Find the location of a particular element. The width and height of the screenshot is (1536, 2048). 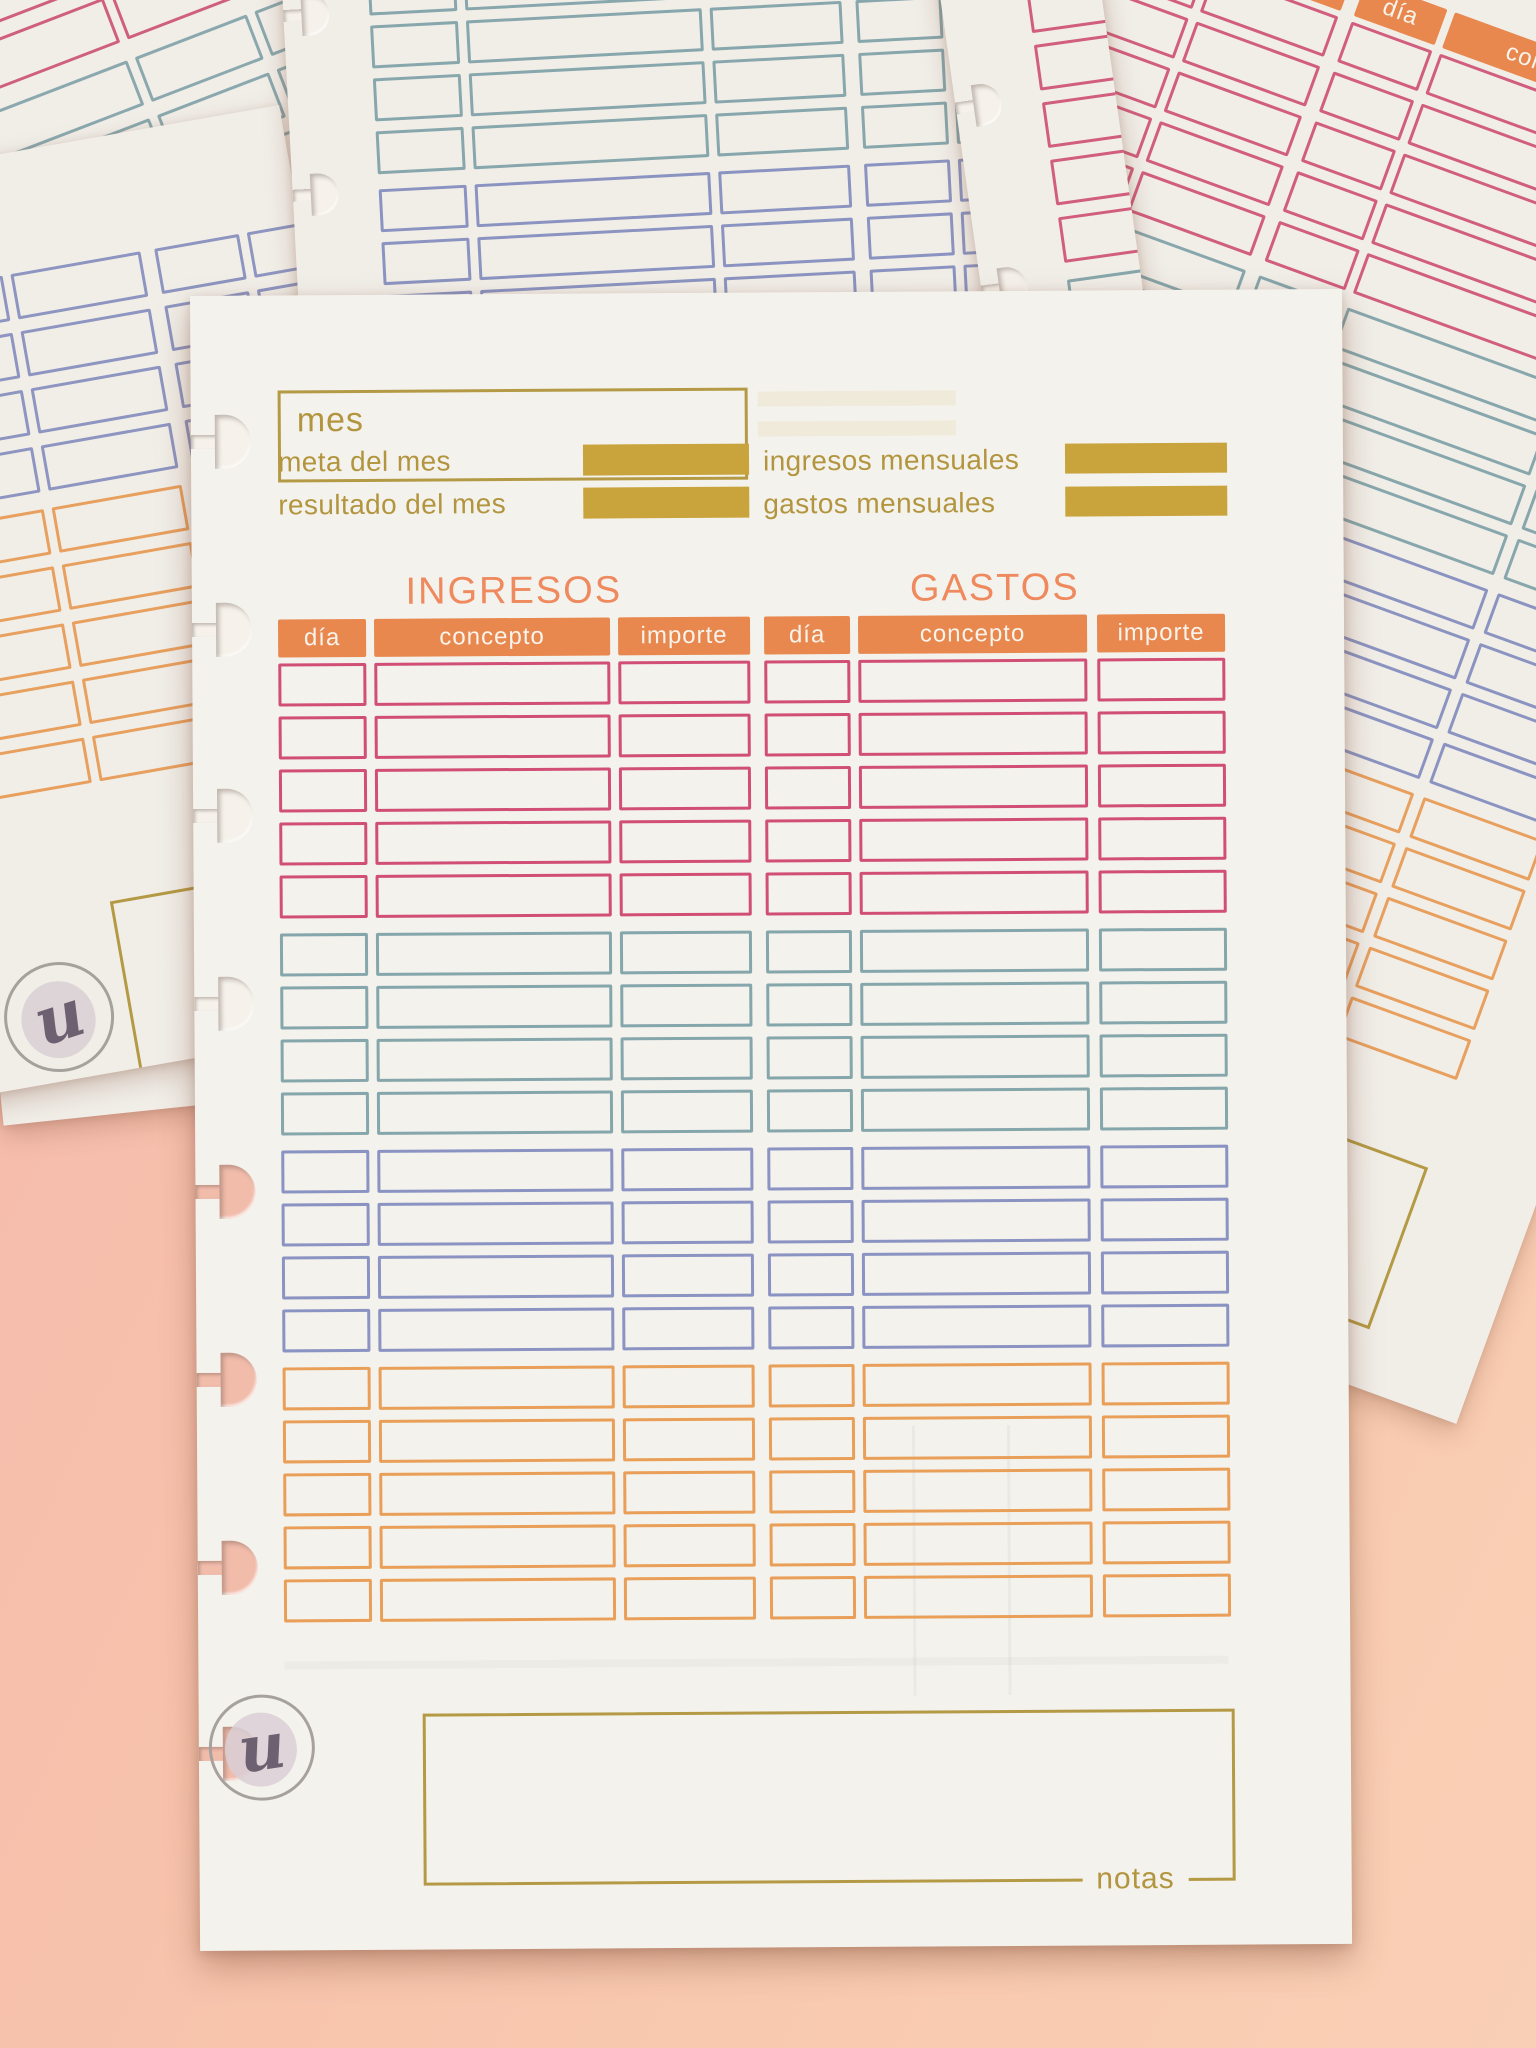

ghost-line is located at coordinates (756, 1662).